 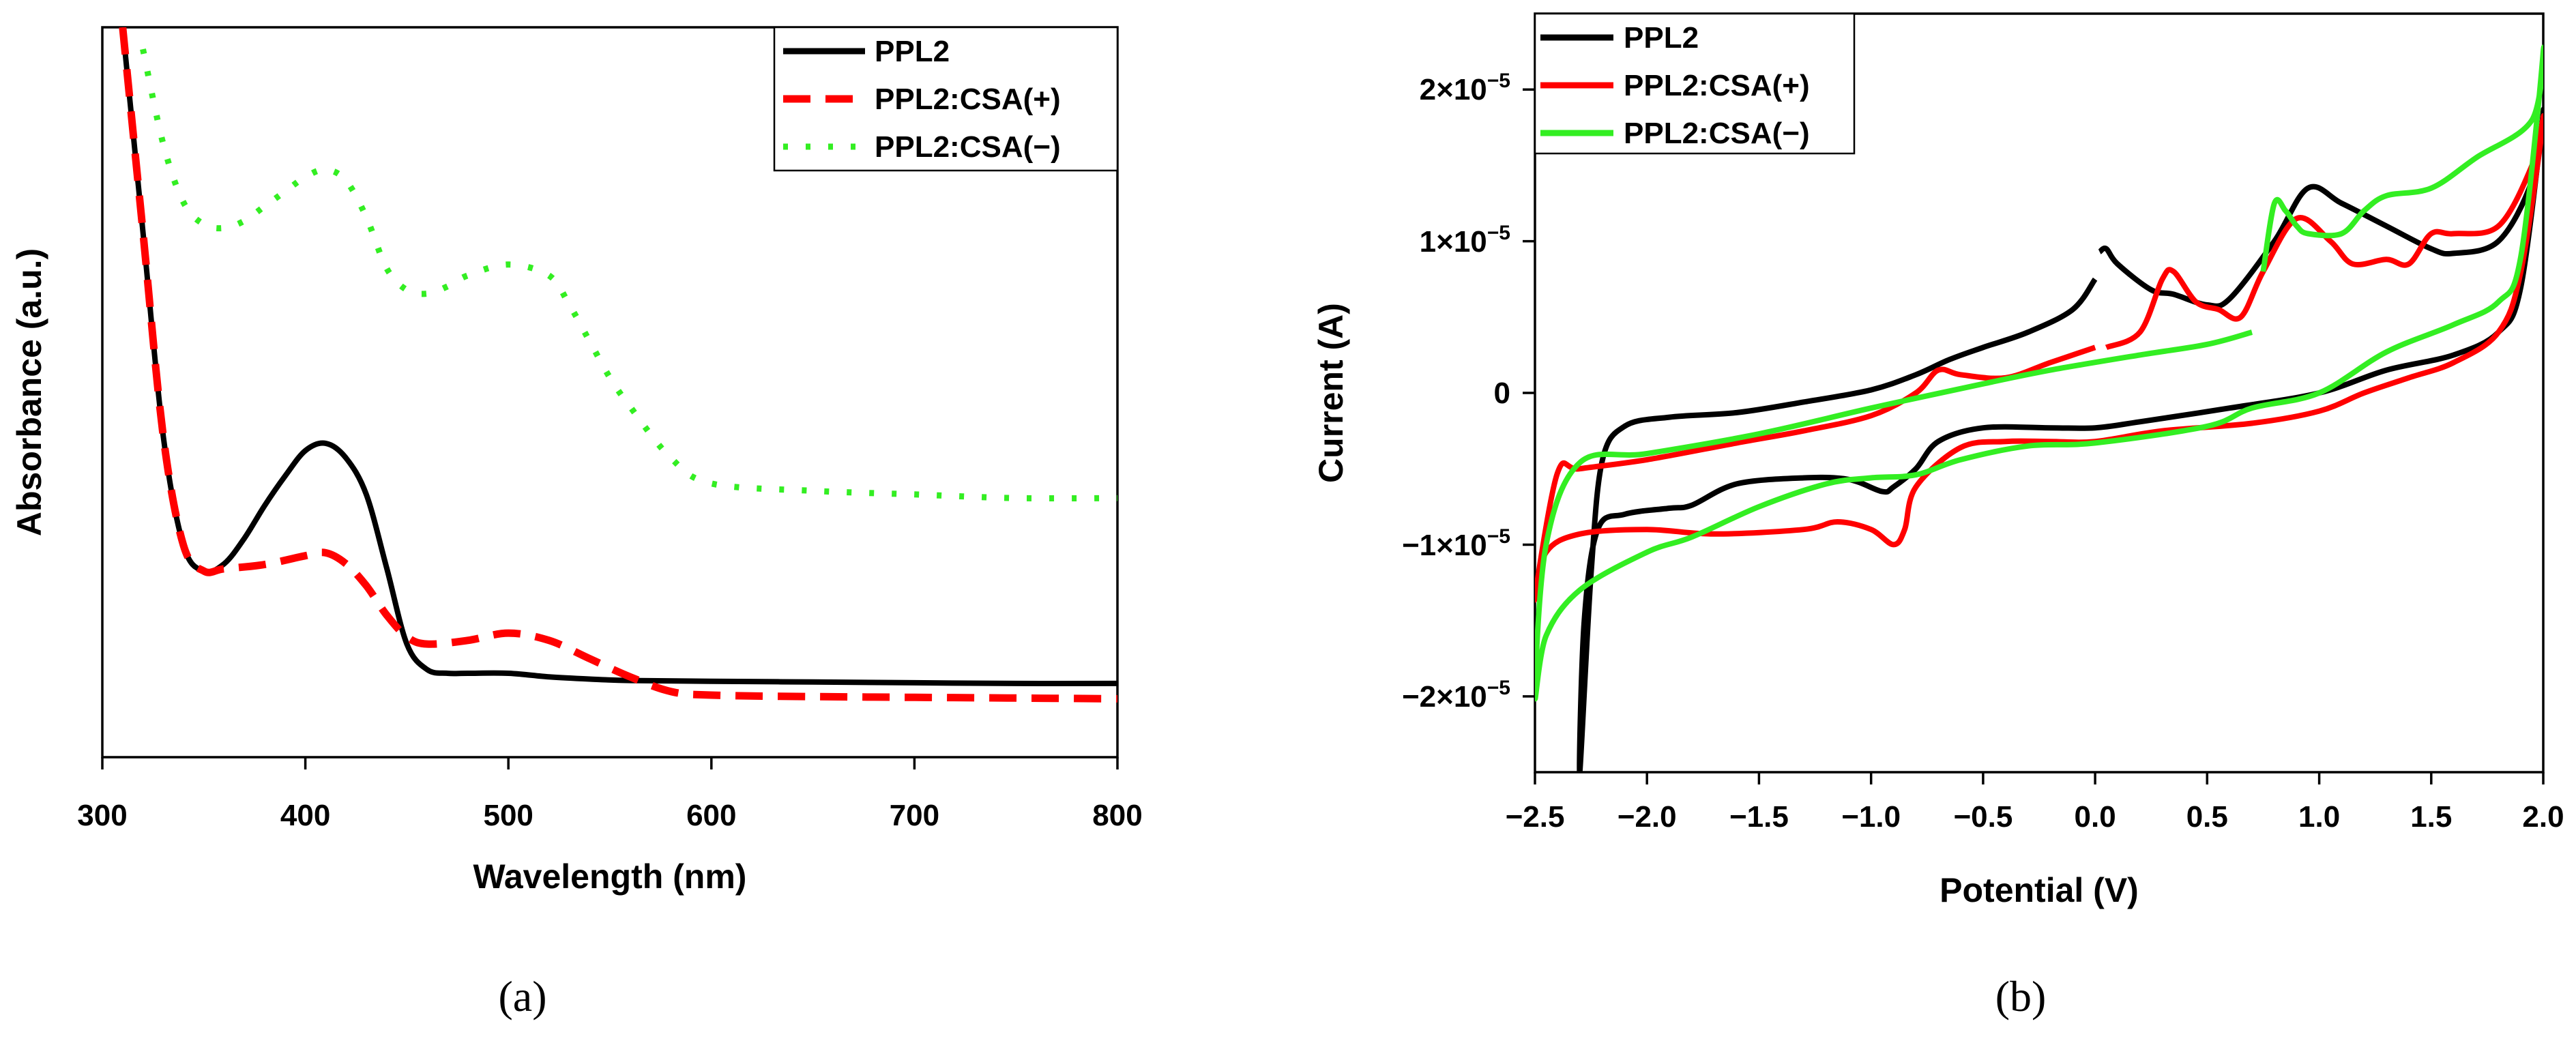 What do you see at coordinates (305, 815) in the screenshot?
I see `x-tick-label: 400` at bounding box center [305, 815].